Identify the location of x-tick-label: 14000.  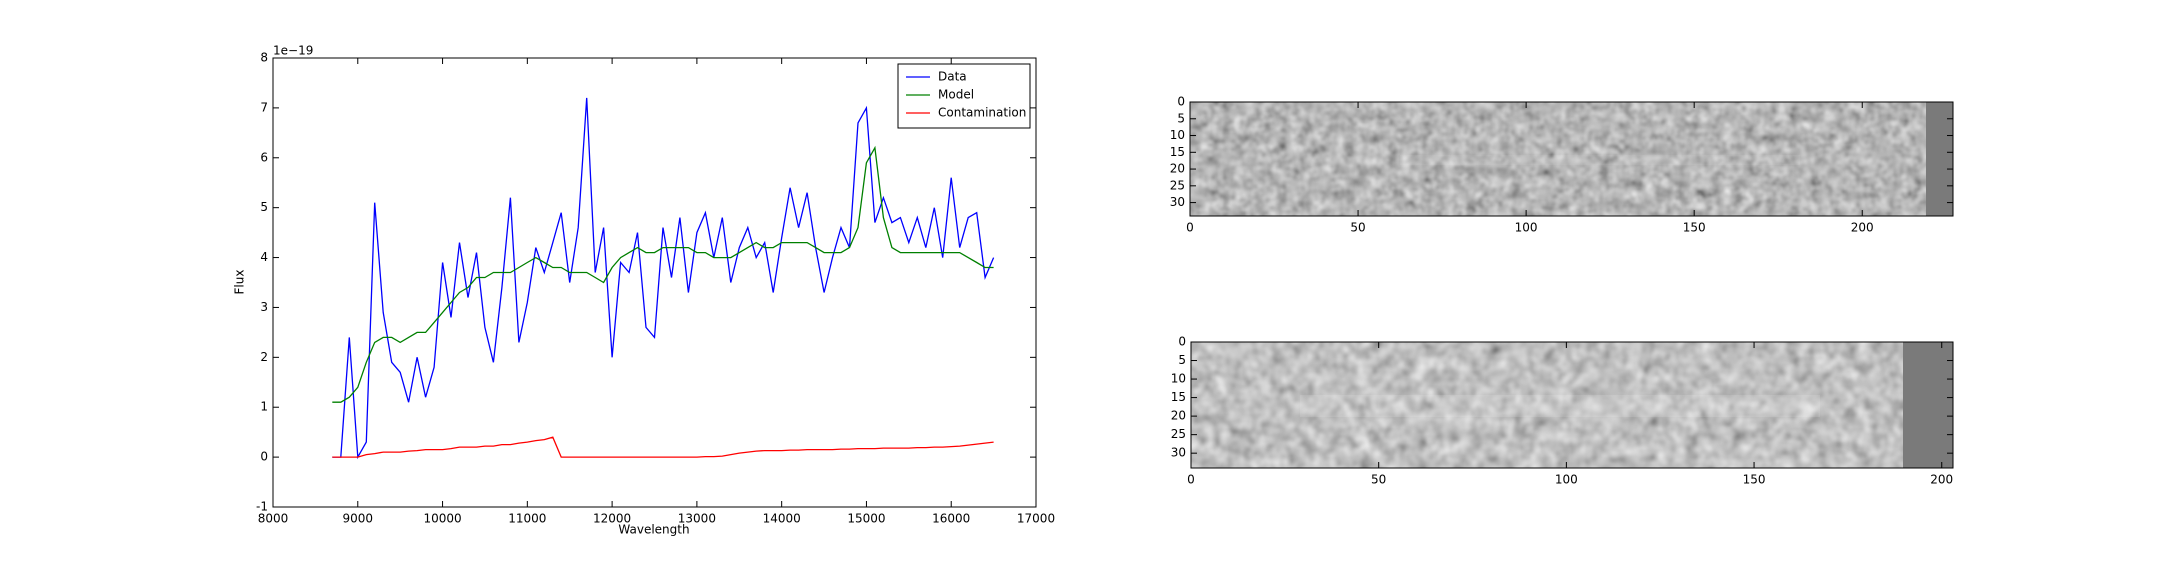
(782, 519).